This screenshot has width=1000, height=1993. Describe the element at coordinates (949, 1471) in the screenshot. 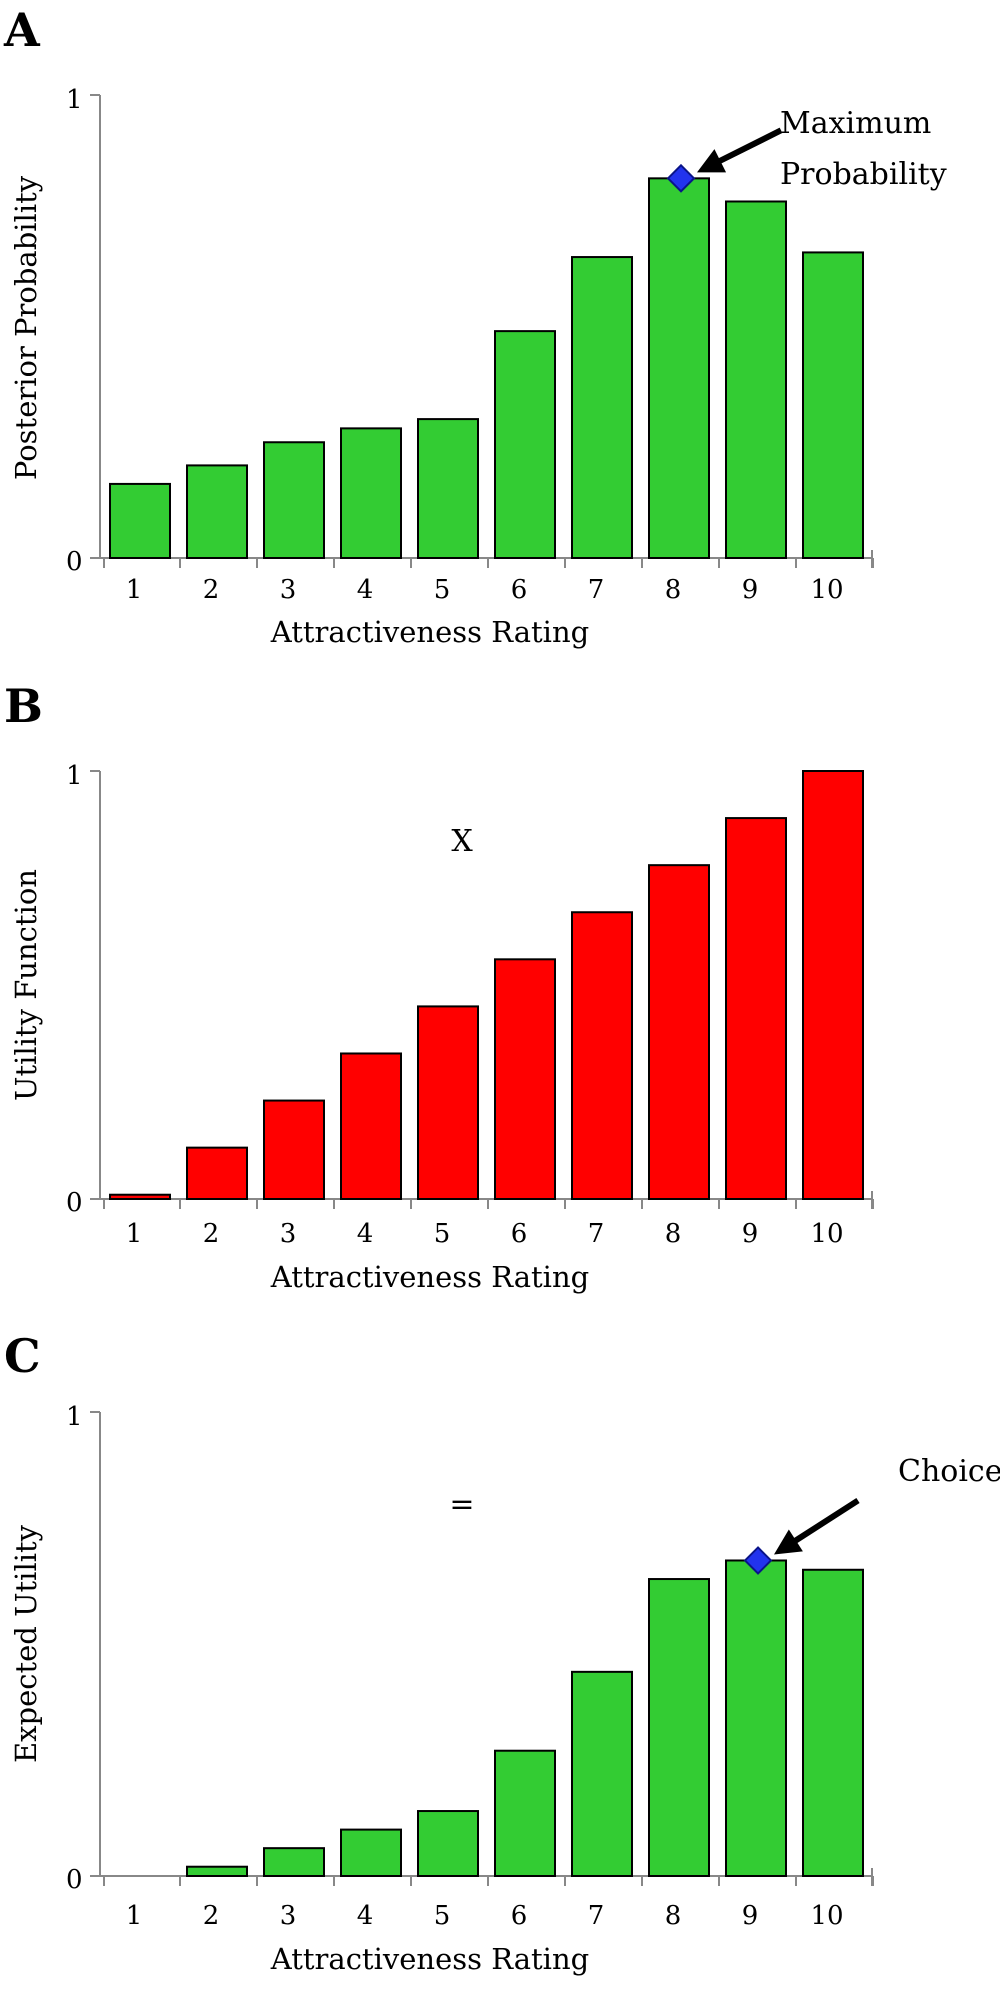

I see `annotation-label: Choice` at that location.